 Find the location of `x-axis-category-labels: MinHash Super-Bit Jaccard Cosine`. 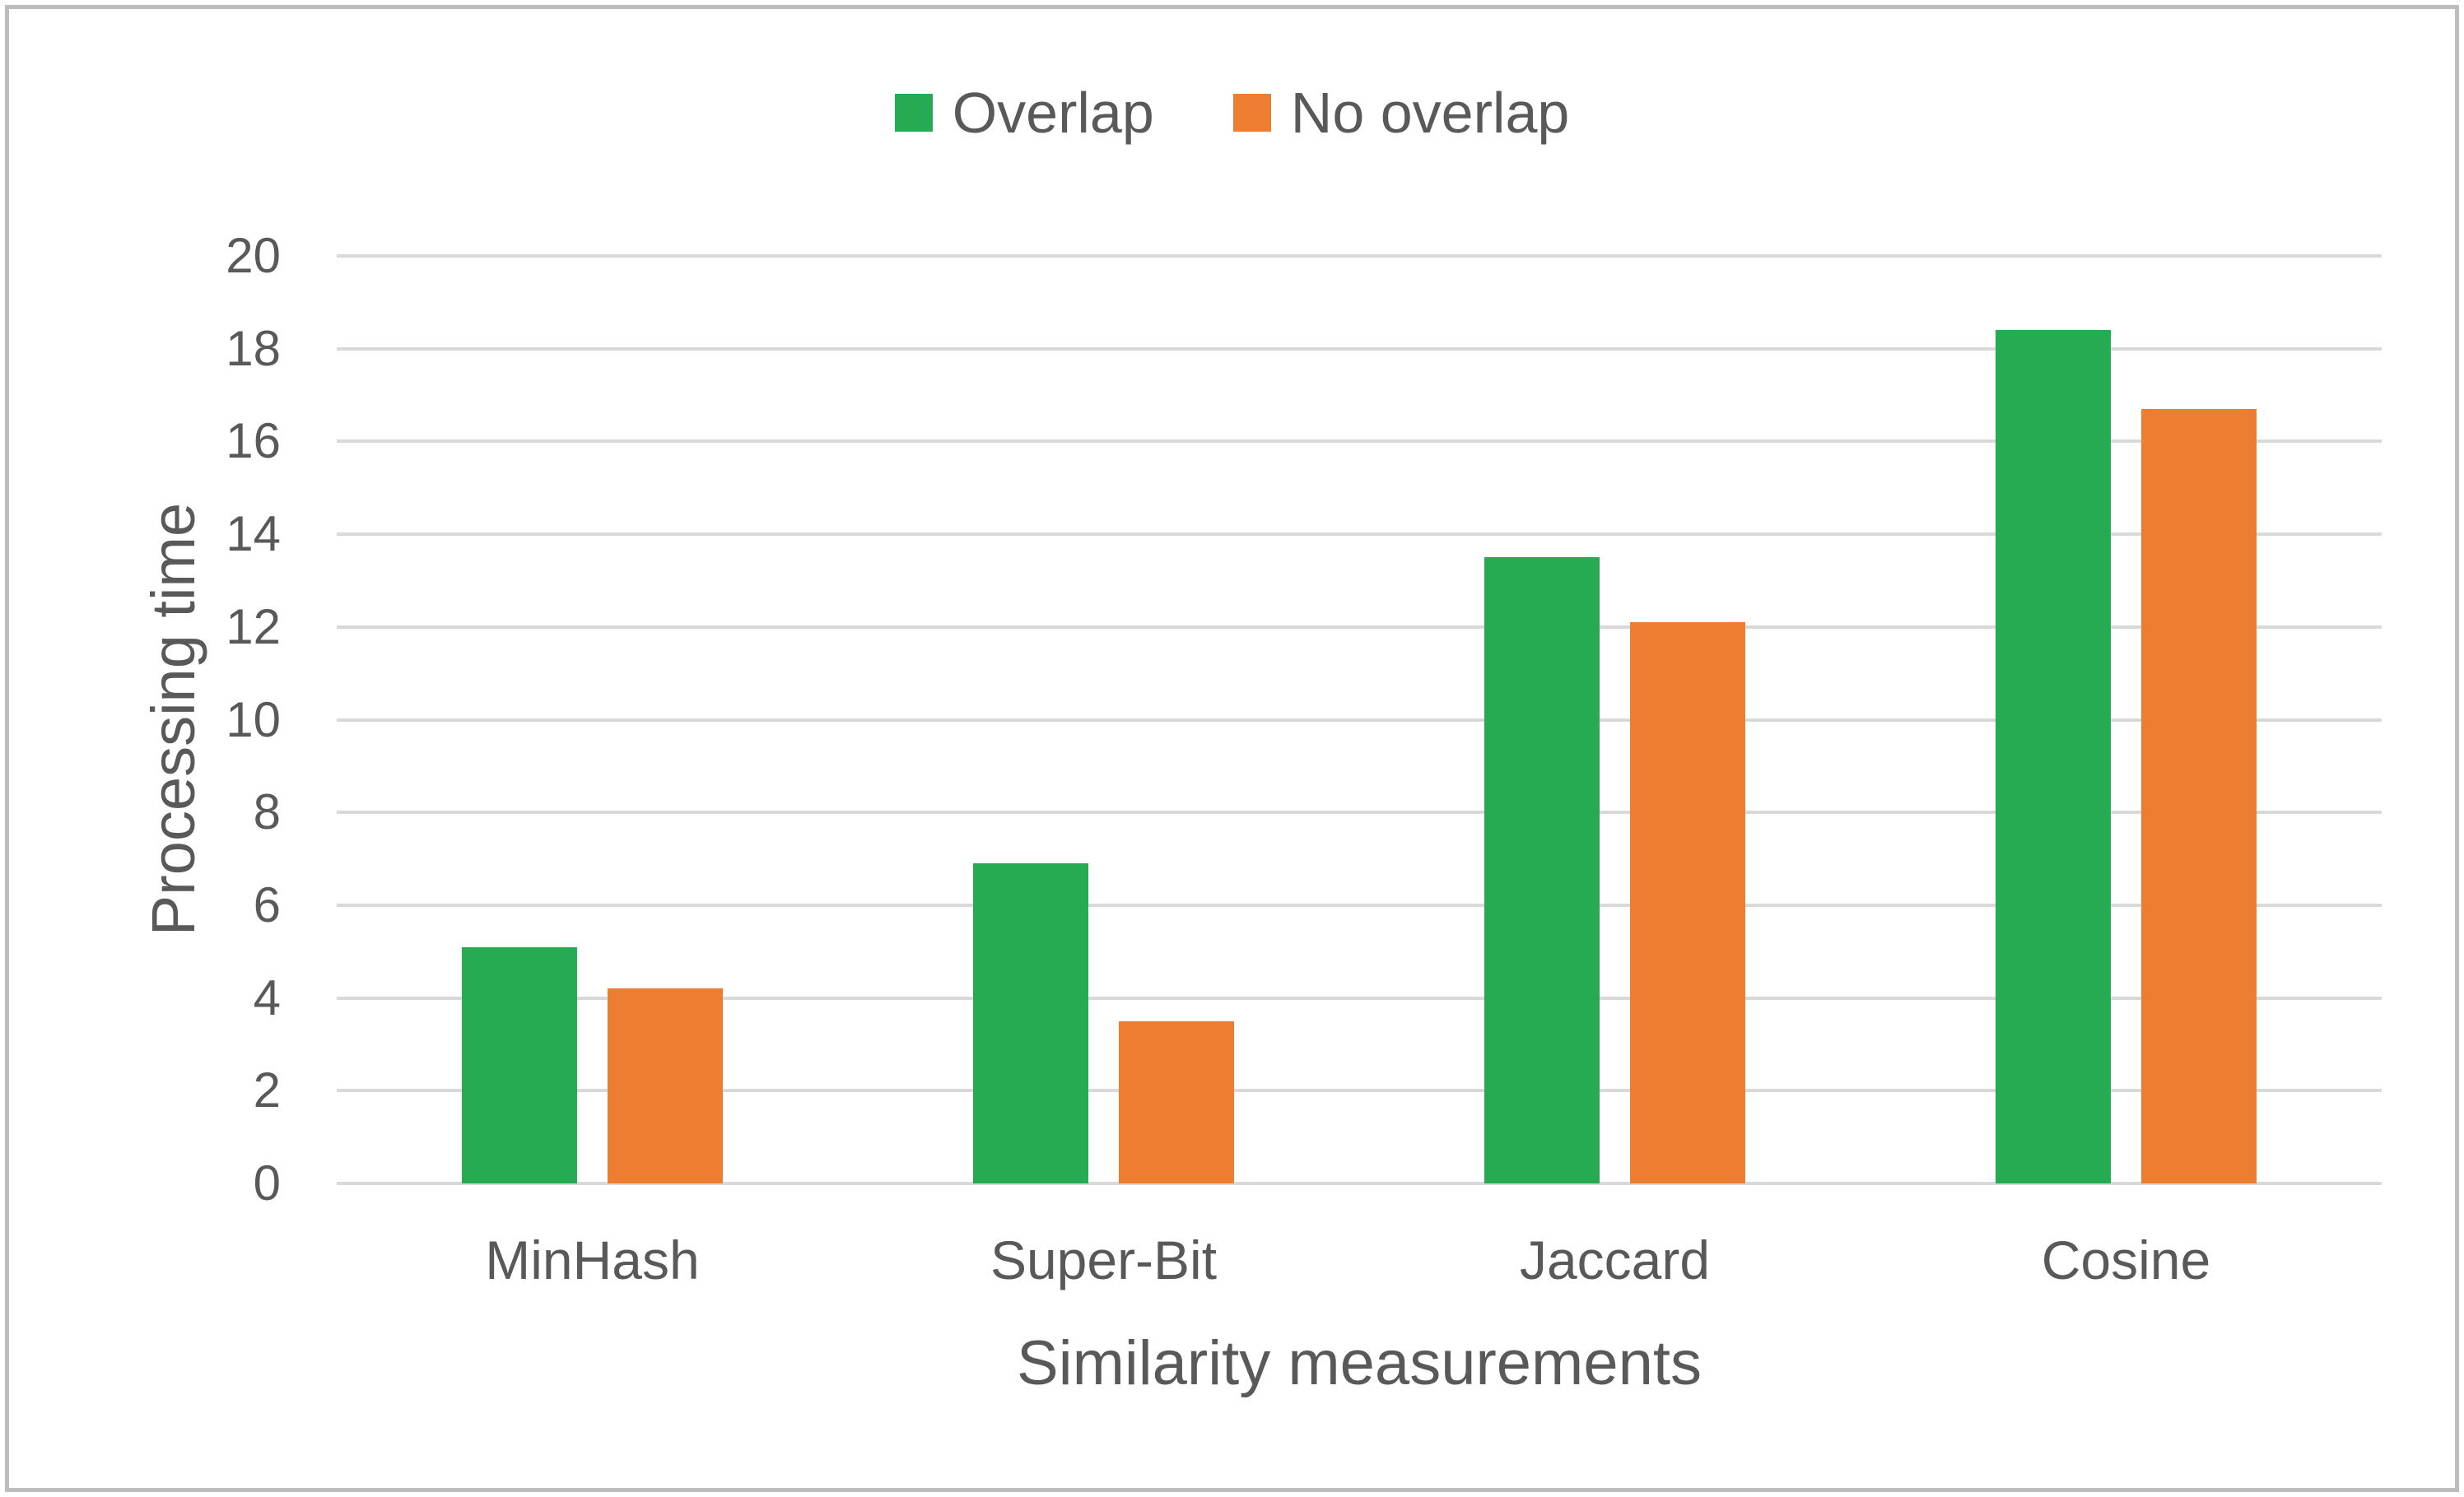

x-axis-category-labels: MinHash Super-Bit Jaccard Cosine is located at coordinates (1359, 1266).